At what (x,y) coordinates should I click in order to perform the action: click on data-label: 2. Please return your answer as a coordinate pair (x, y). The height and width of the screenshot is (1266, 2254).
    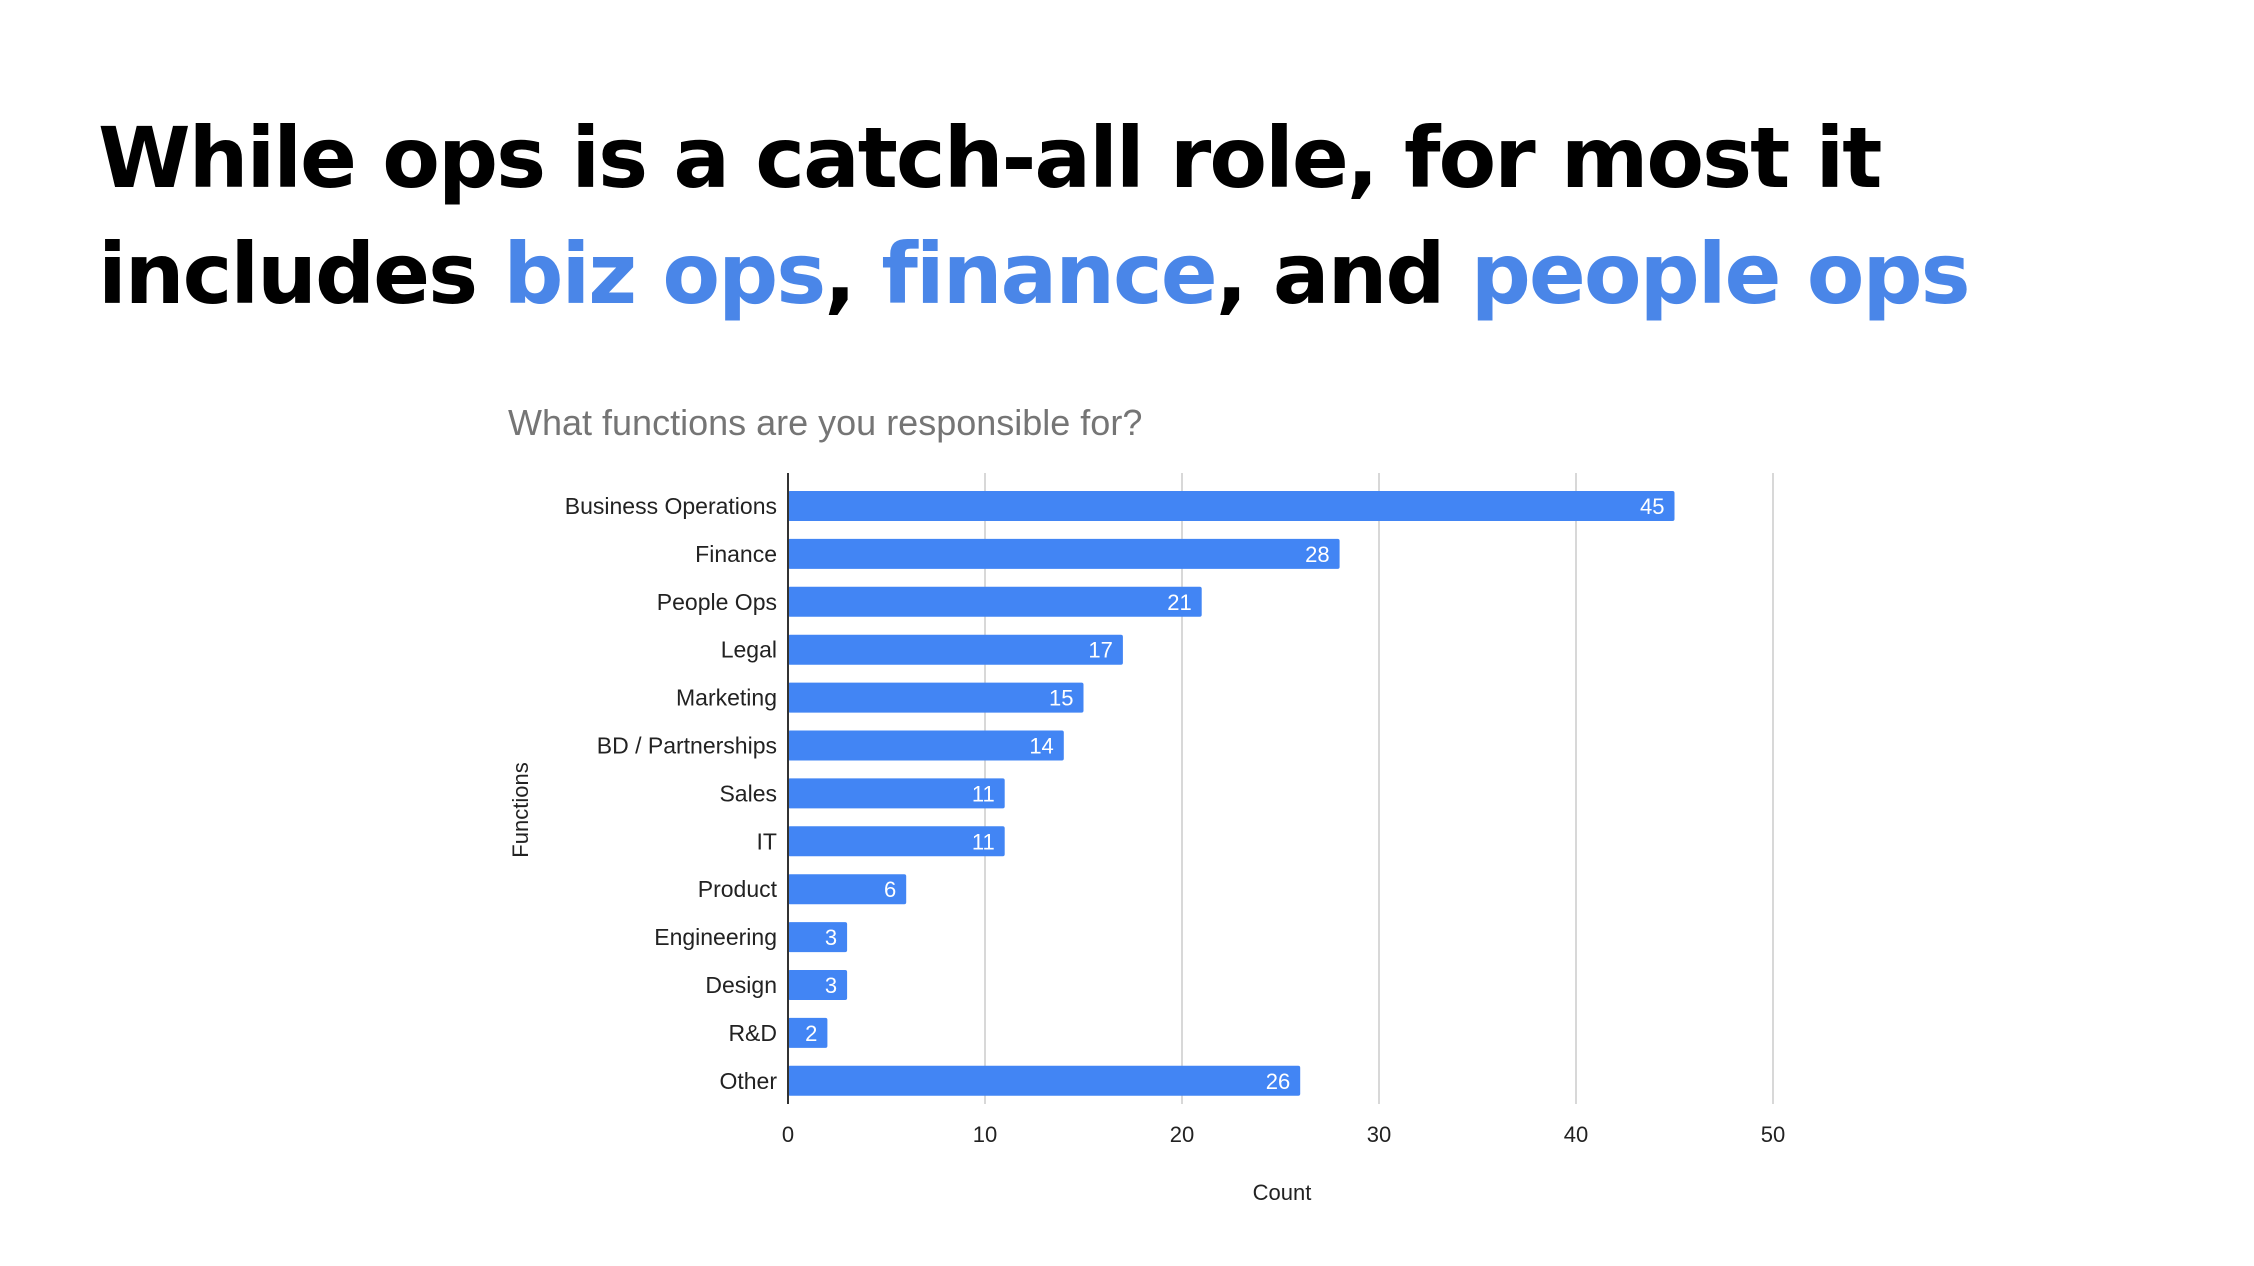
    Looking at the image, I should click on (811, 1033).